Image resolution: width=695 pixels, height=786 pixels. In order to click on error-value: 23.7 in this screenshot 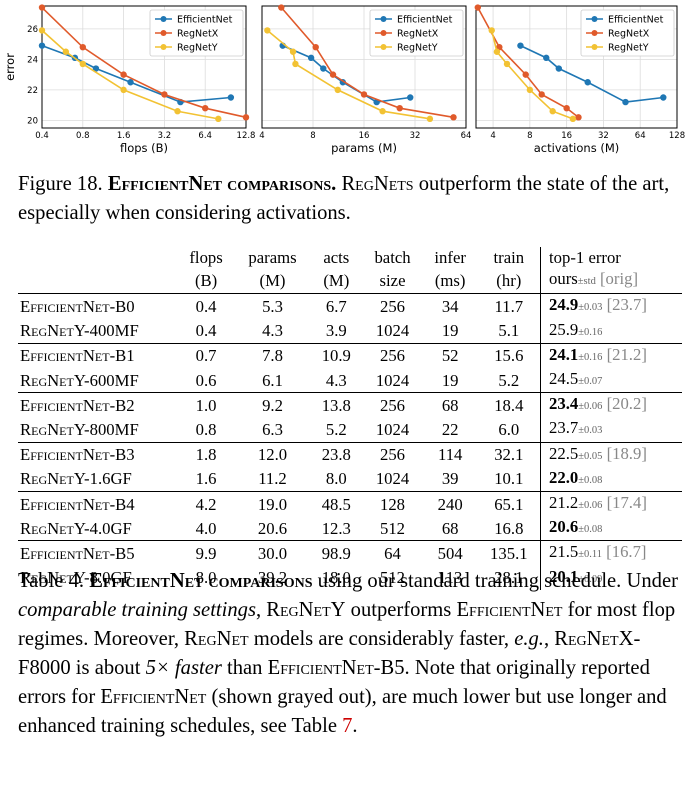, I will do `click(564, 428)`.